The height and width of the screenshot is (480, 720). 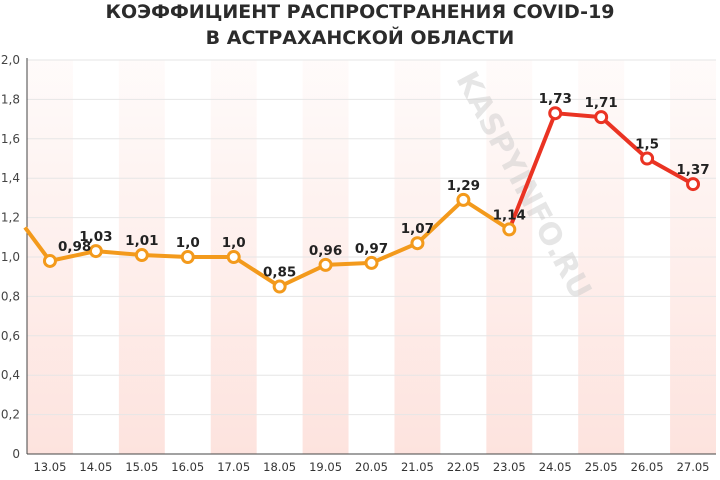 What do you see at coordinates (360, 37) in the screenshot?
I see `chart-title-line-2: В АСТРАХАНСКОЙ ОБЛАСТИ` at bounding box center [360, 37].